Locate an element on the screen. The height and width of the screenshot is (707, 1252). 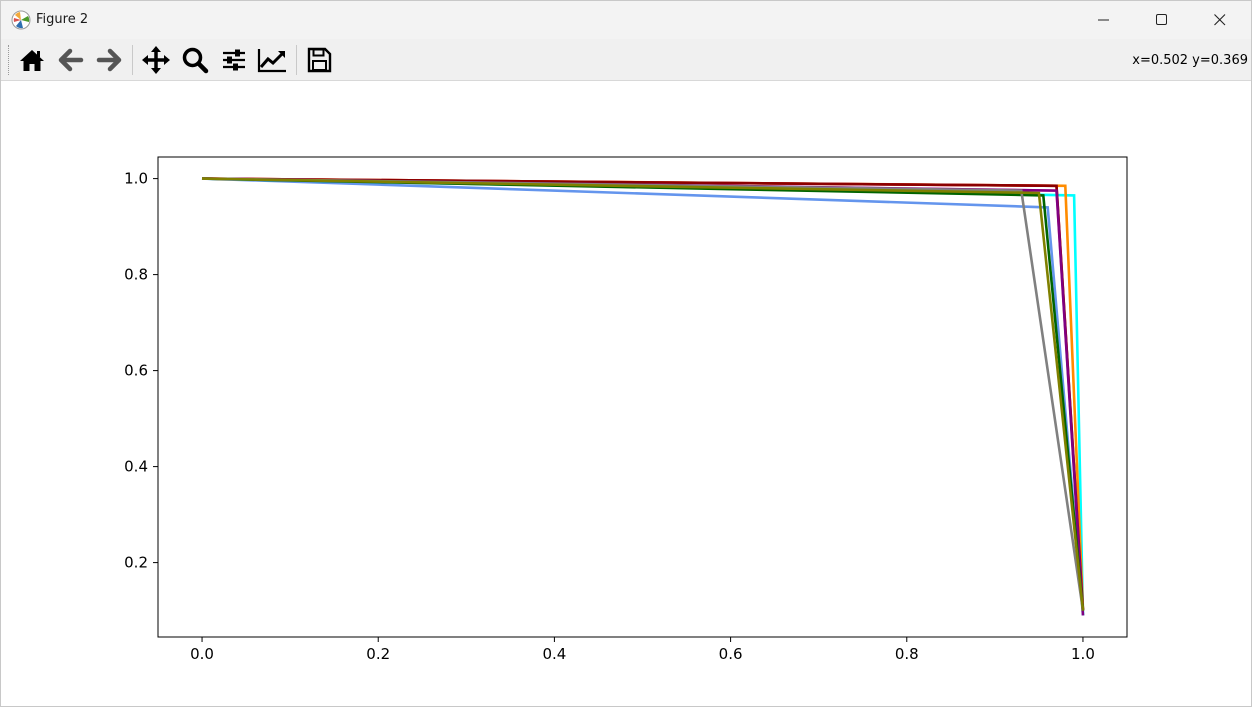
y-tick-label: 0.2 is located at coordinates (136, 563).